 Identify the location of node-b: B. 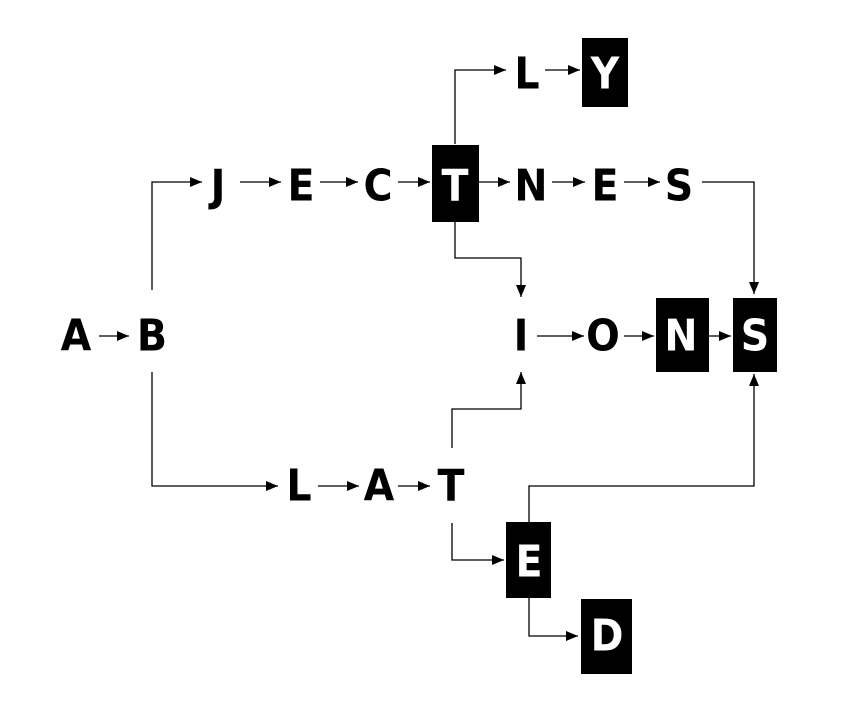
(152, 336).